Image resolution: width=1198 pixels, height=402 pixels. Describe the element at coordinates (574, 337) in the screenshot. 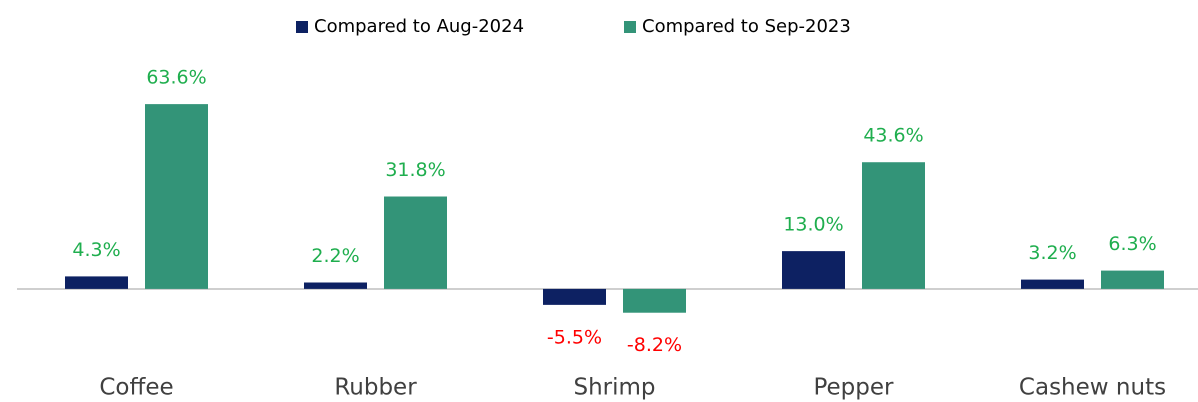

I see `value-label: -5.5%` at that location.